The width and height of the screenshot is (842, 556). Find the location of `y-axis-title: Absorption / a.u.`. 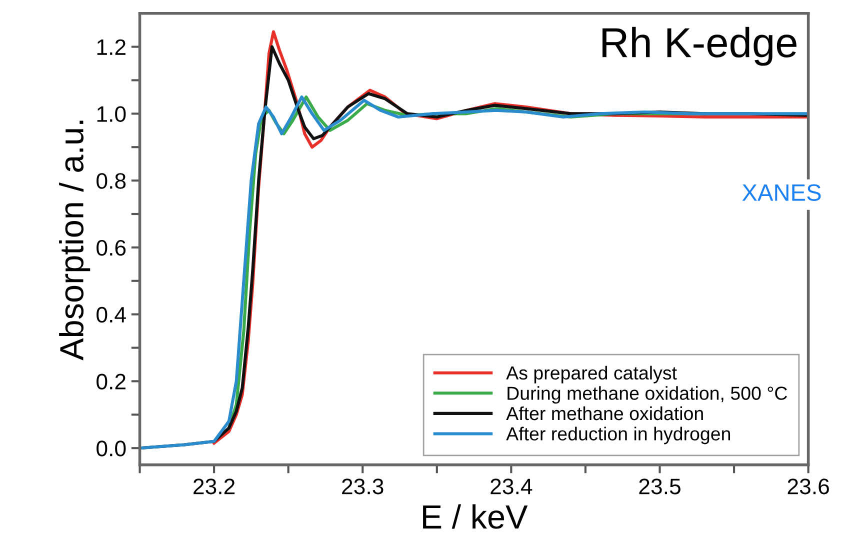

y-axis-title: Absorption / a.u. is located at coordinates (74, 240).